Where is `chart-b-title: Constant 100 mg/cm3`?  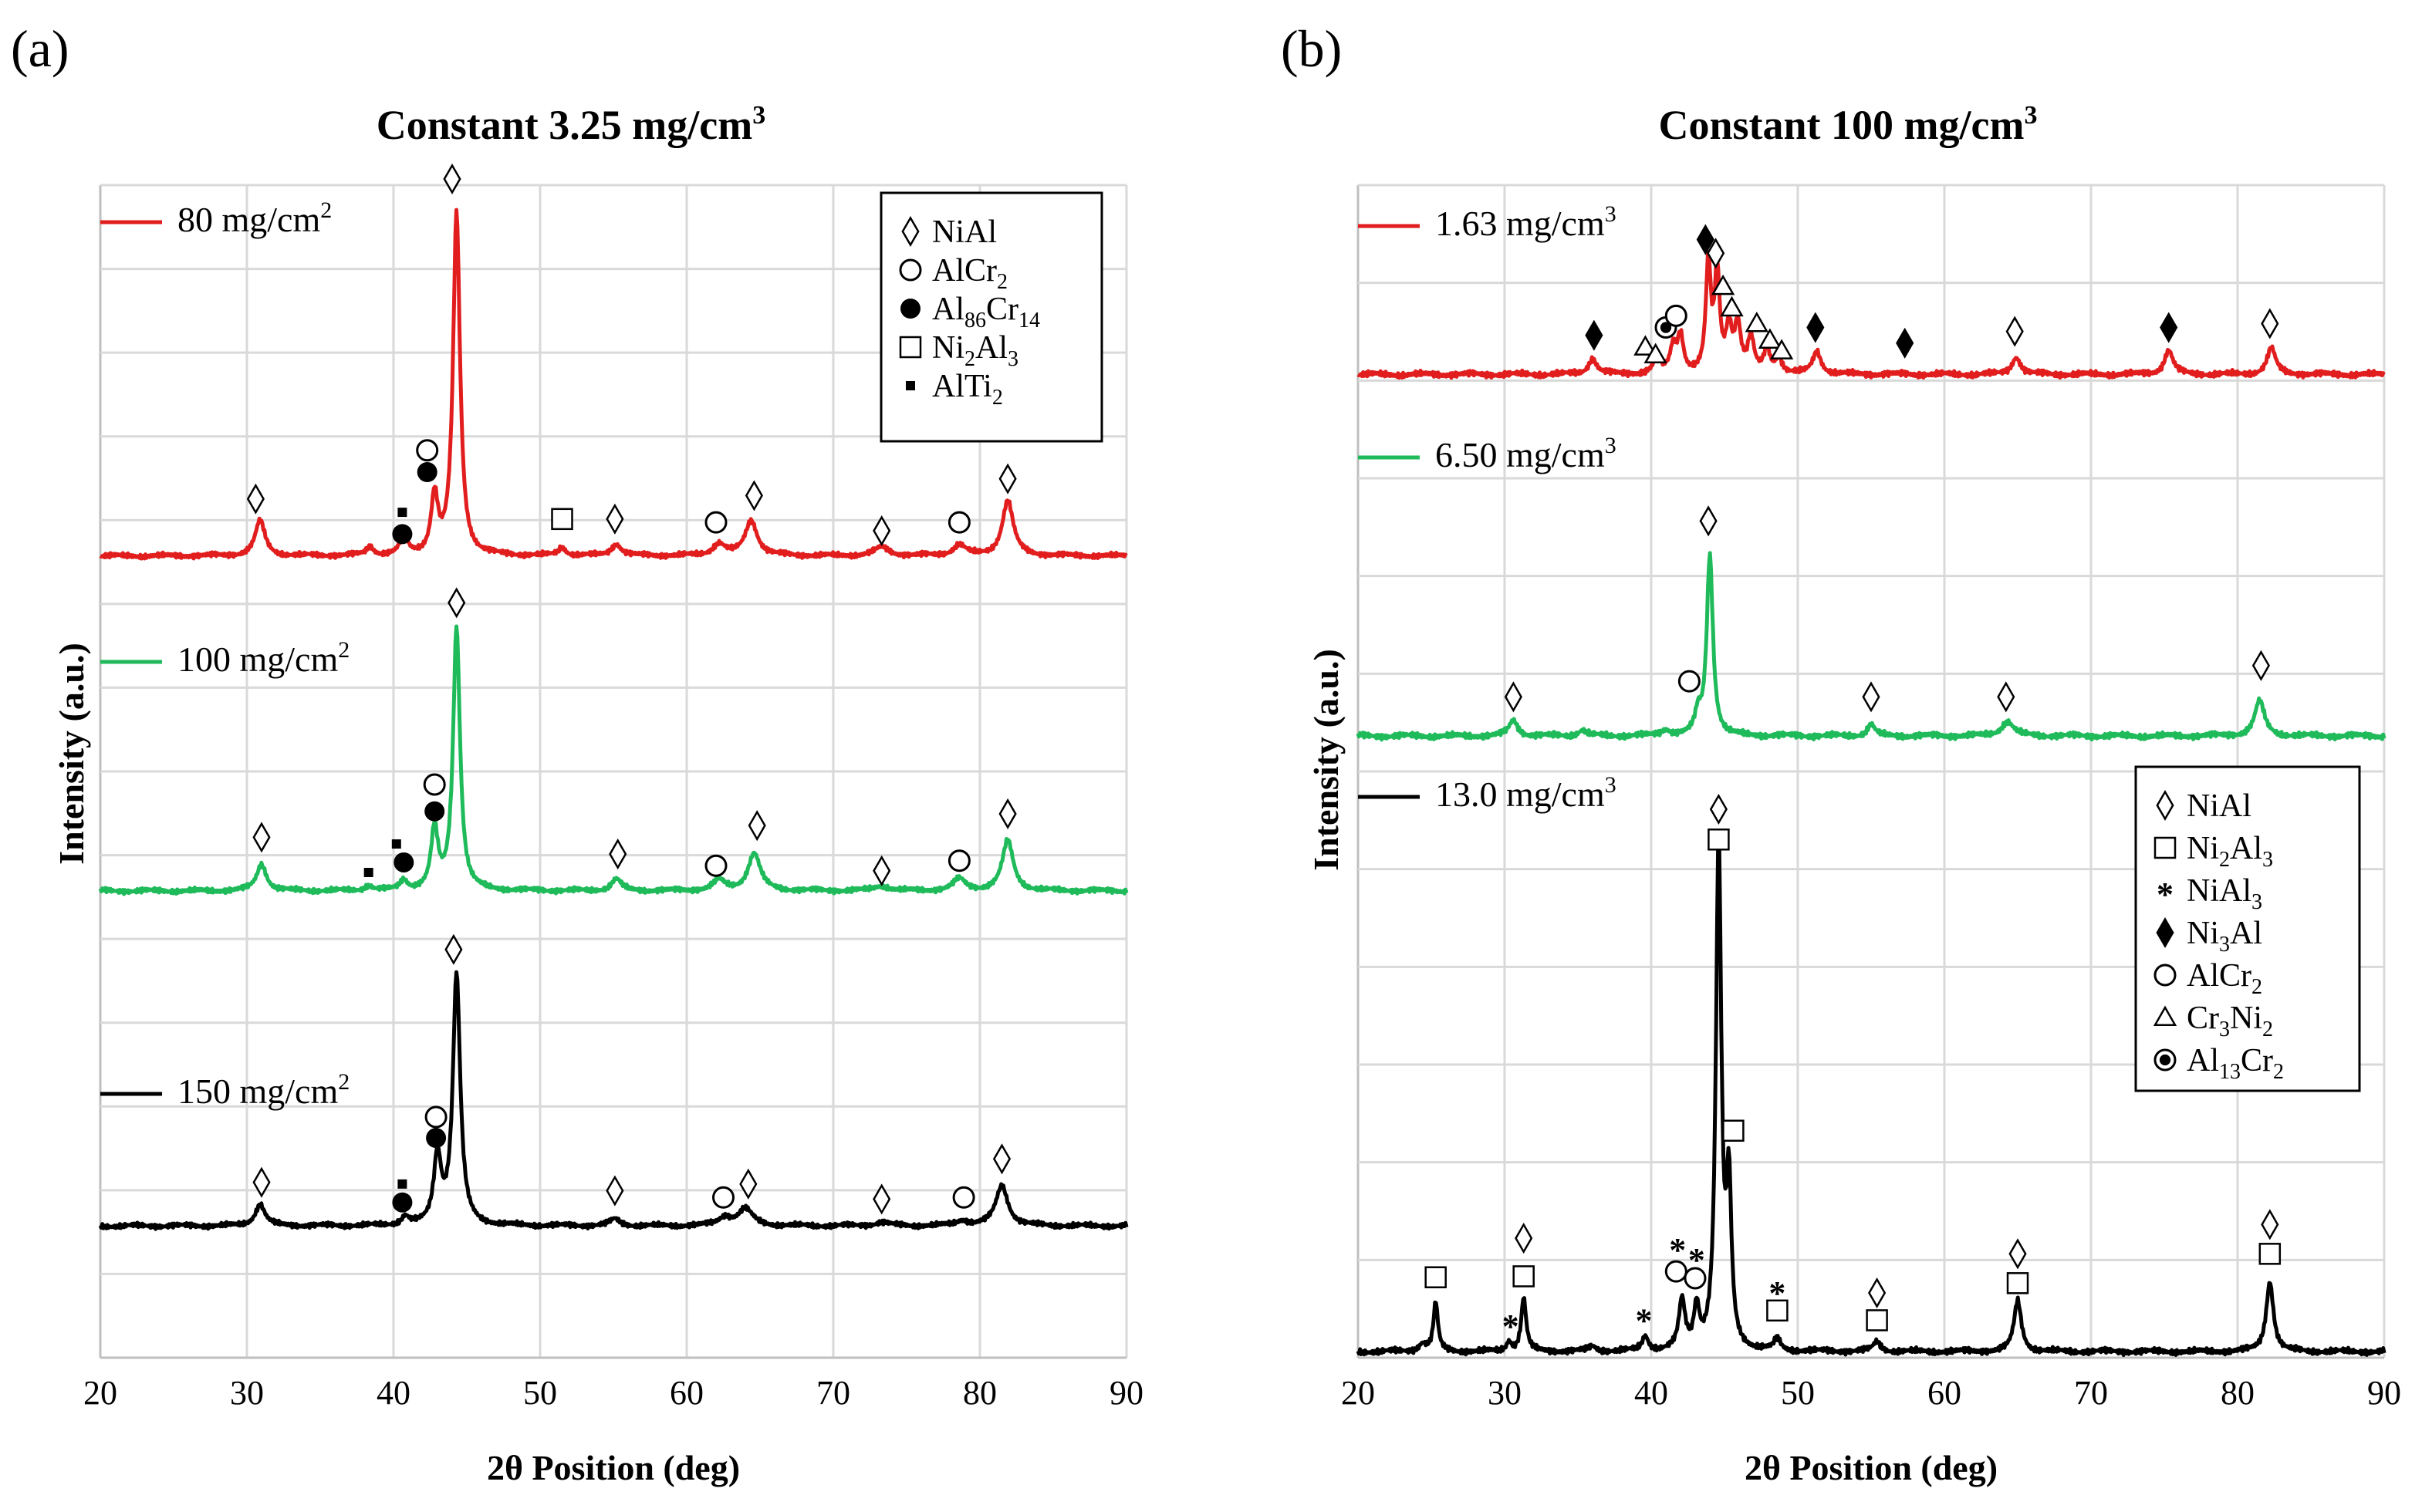 chart-b-title: Constant 100 mg/cm3 is located at coordinates (1849, 124).